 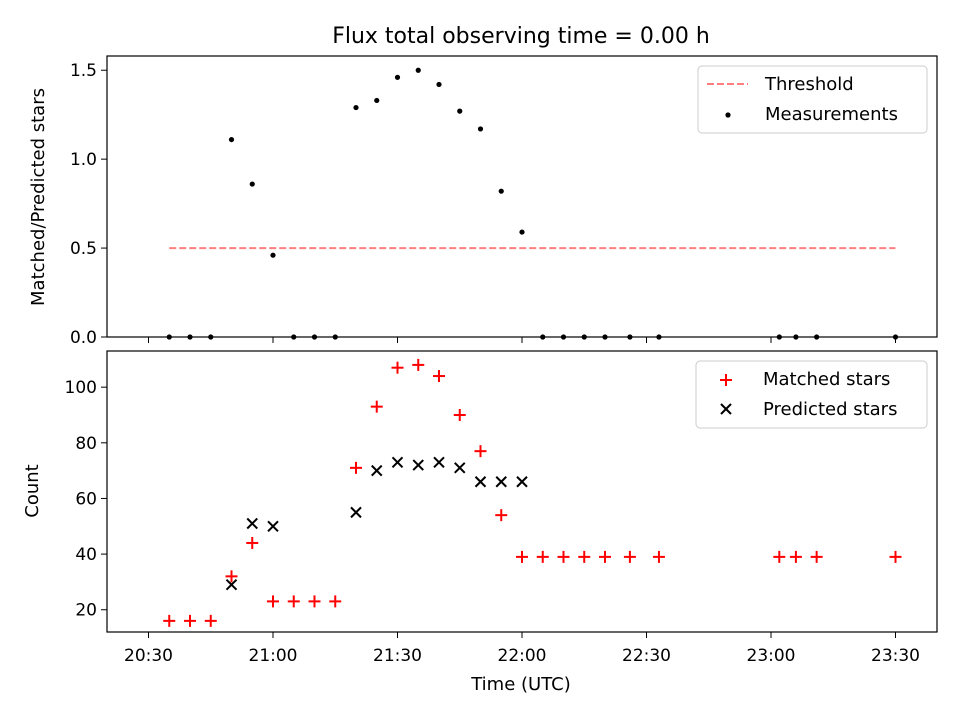 What do you see at coordinates (895, 656) in the screenshot?
I see `x-tick-label: 23:30` at bounding box center [895, 656].